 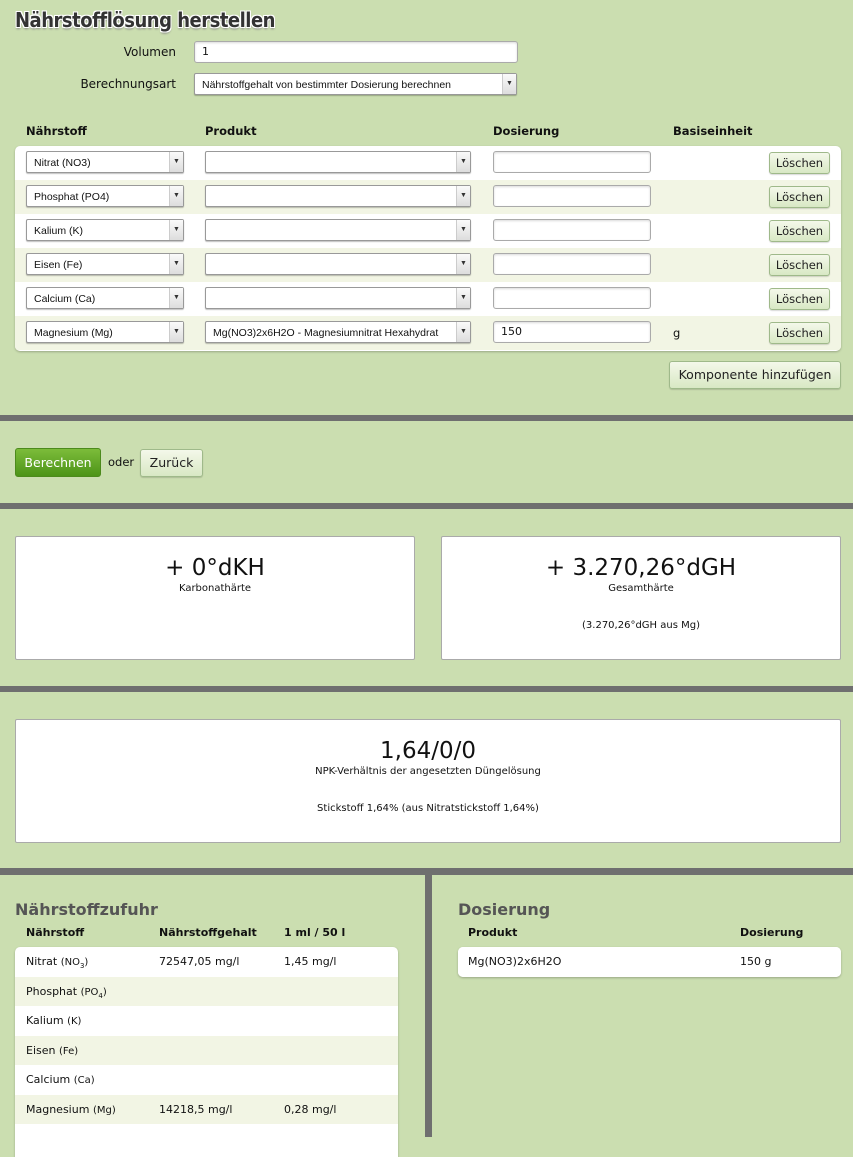 I want to click on col-header-product: Produkt, so click(x=231, y=131).